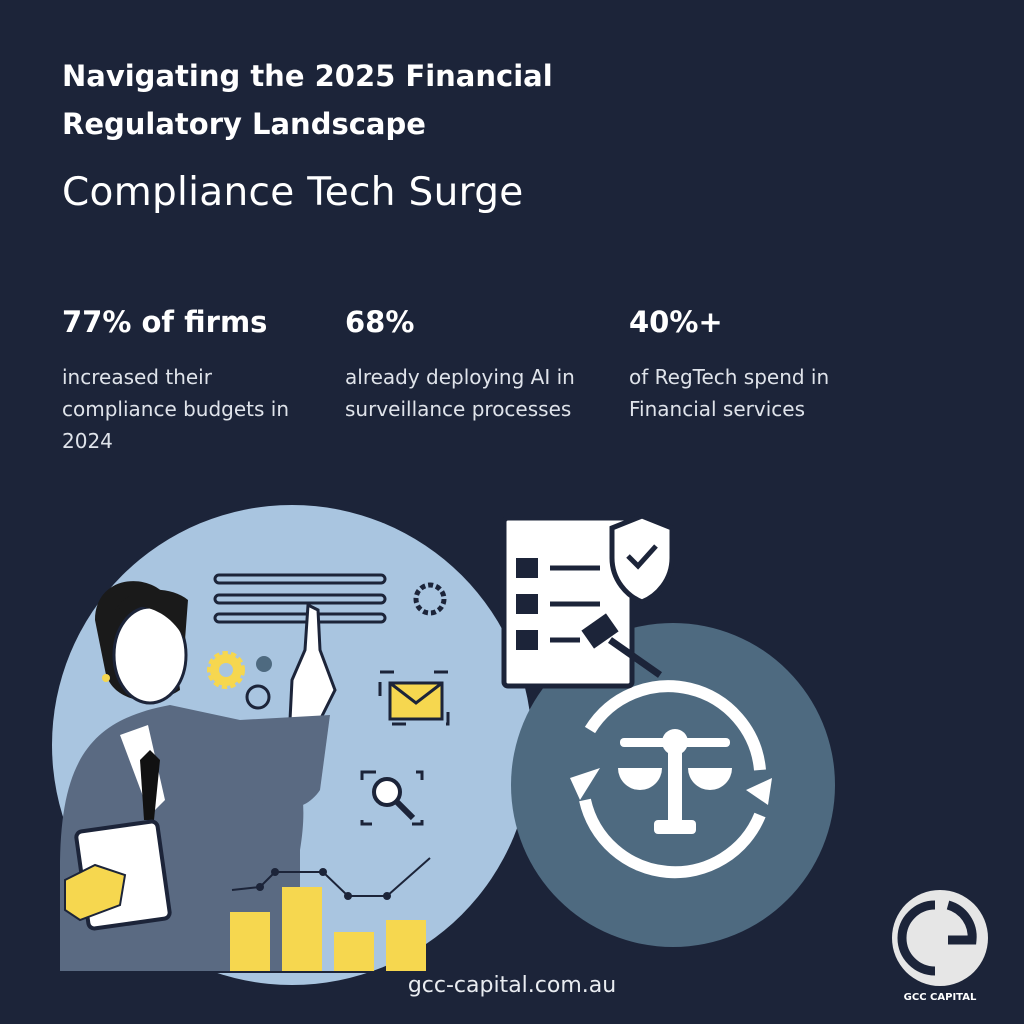 This screenshot has width=1024, height=1024. Describe the element at coordinates (387, 792) in the screenshot. I see `magnifier` at that location.